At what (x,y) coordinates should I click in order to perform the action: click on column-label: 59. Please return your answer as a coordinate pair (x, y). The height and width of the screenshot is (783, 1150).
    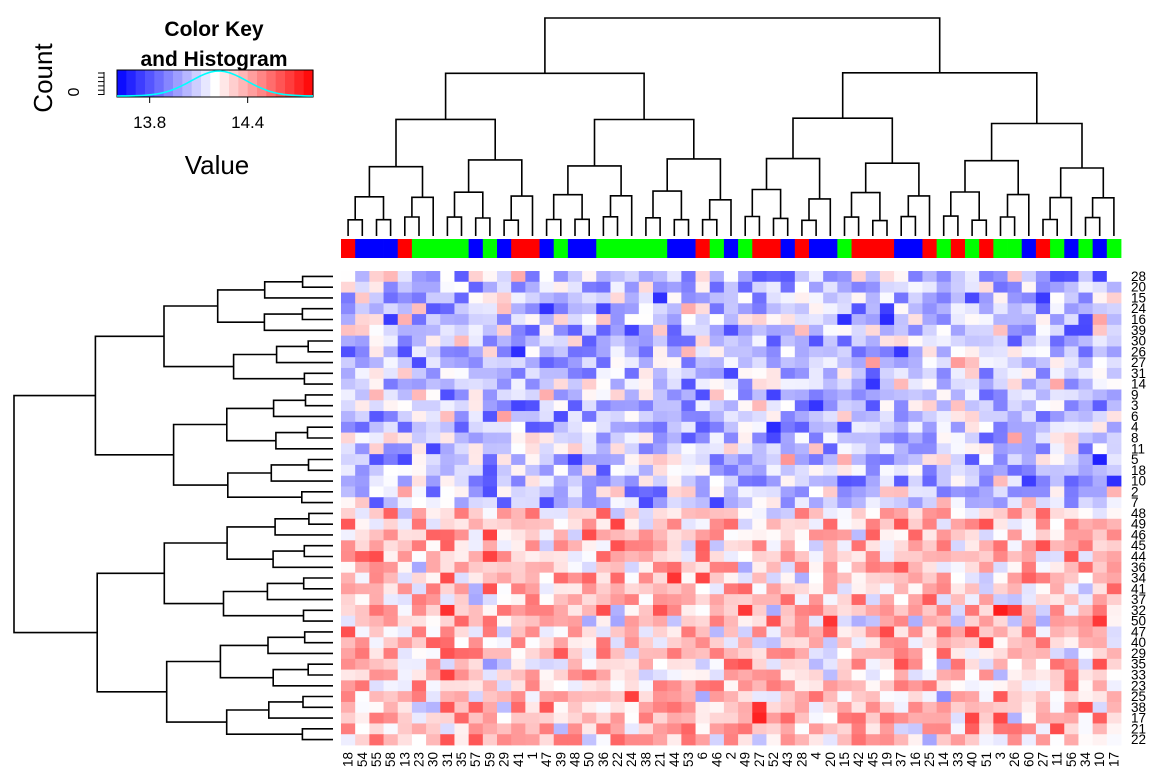
    Looking at the image, I should click on (489, 759).